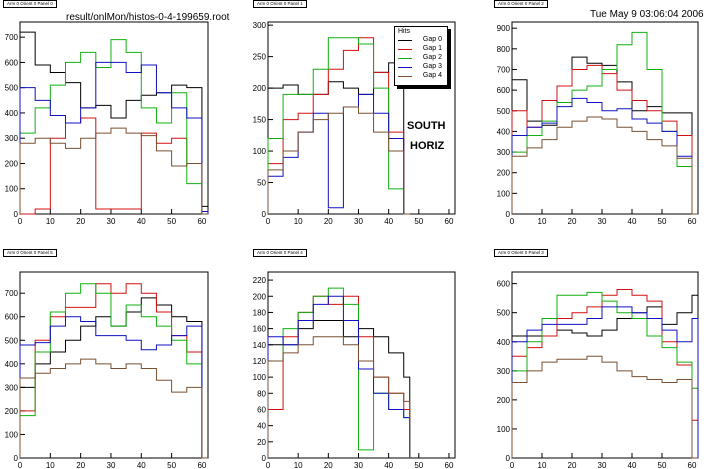 The image size is (721, 469). What do you see at coordinates (504, 49) in the screenshot?
I see `y-tick-label: 800` at bounding box center [504, 49].